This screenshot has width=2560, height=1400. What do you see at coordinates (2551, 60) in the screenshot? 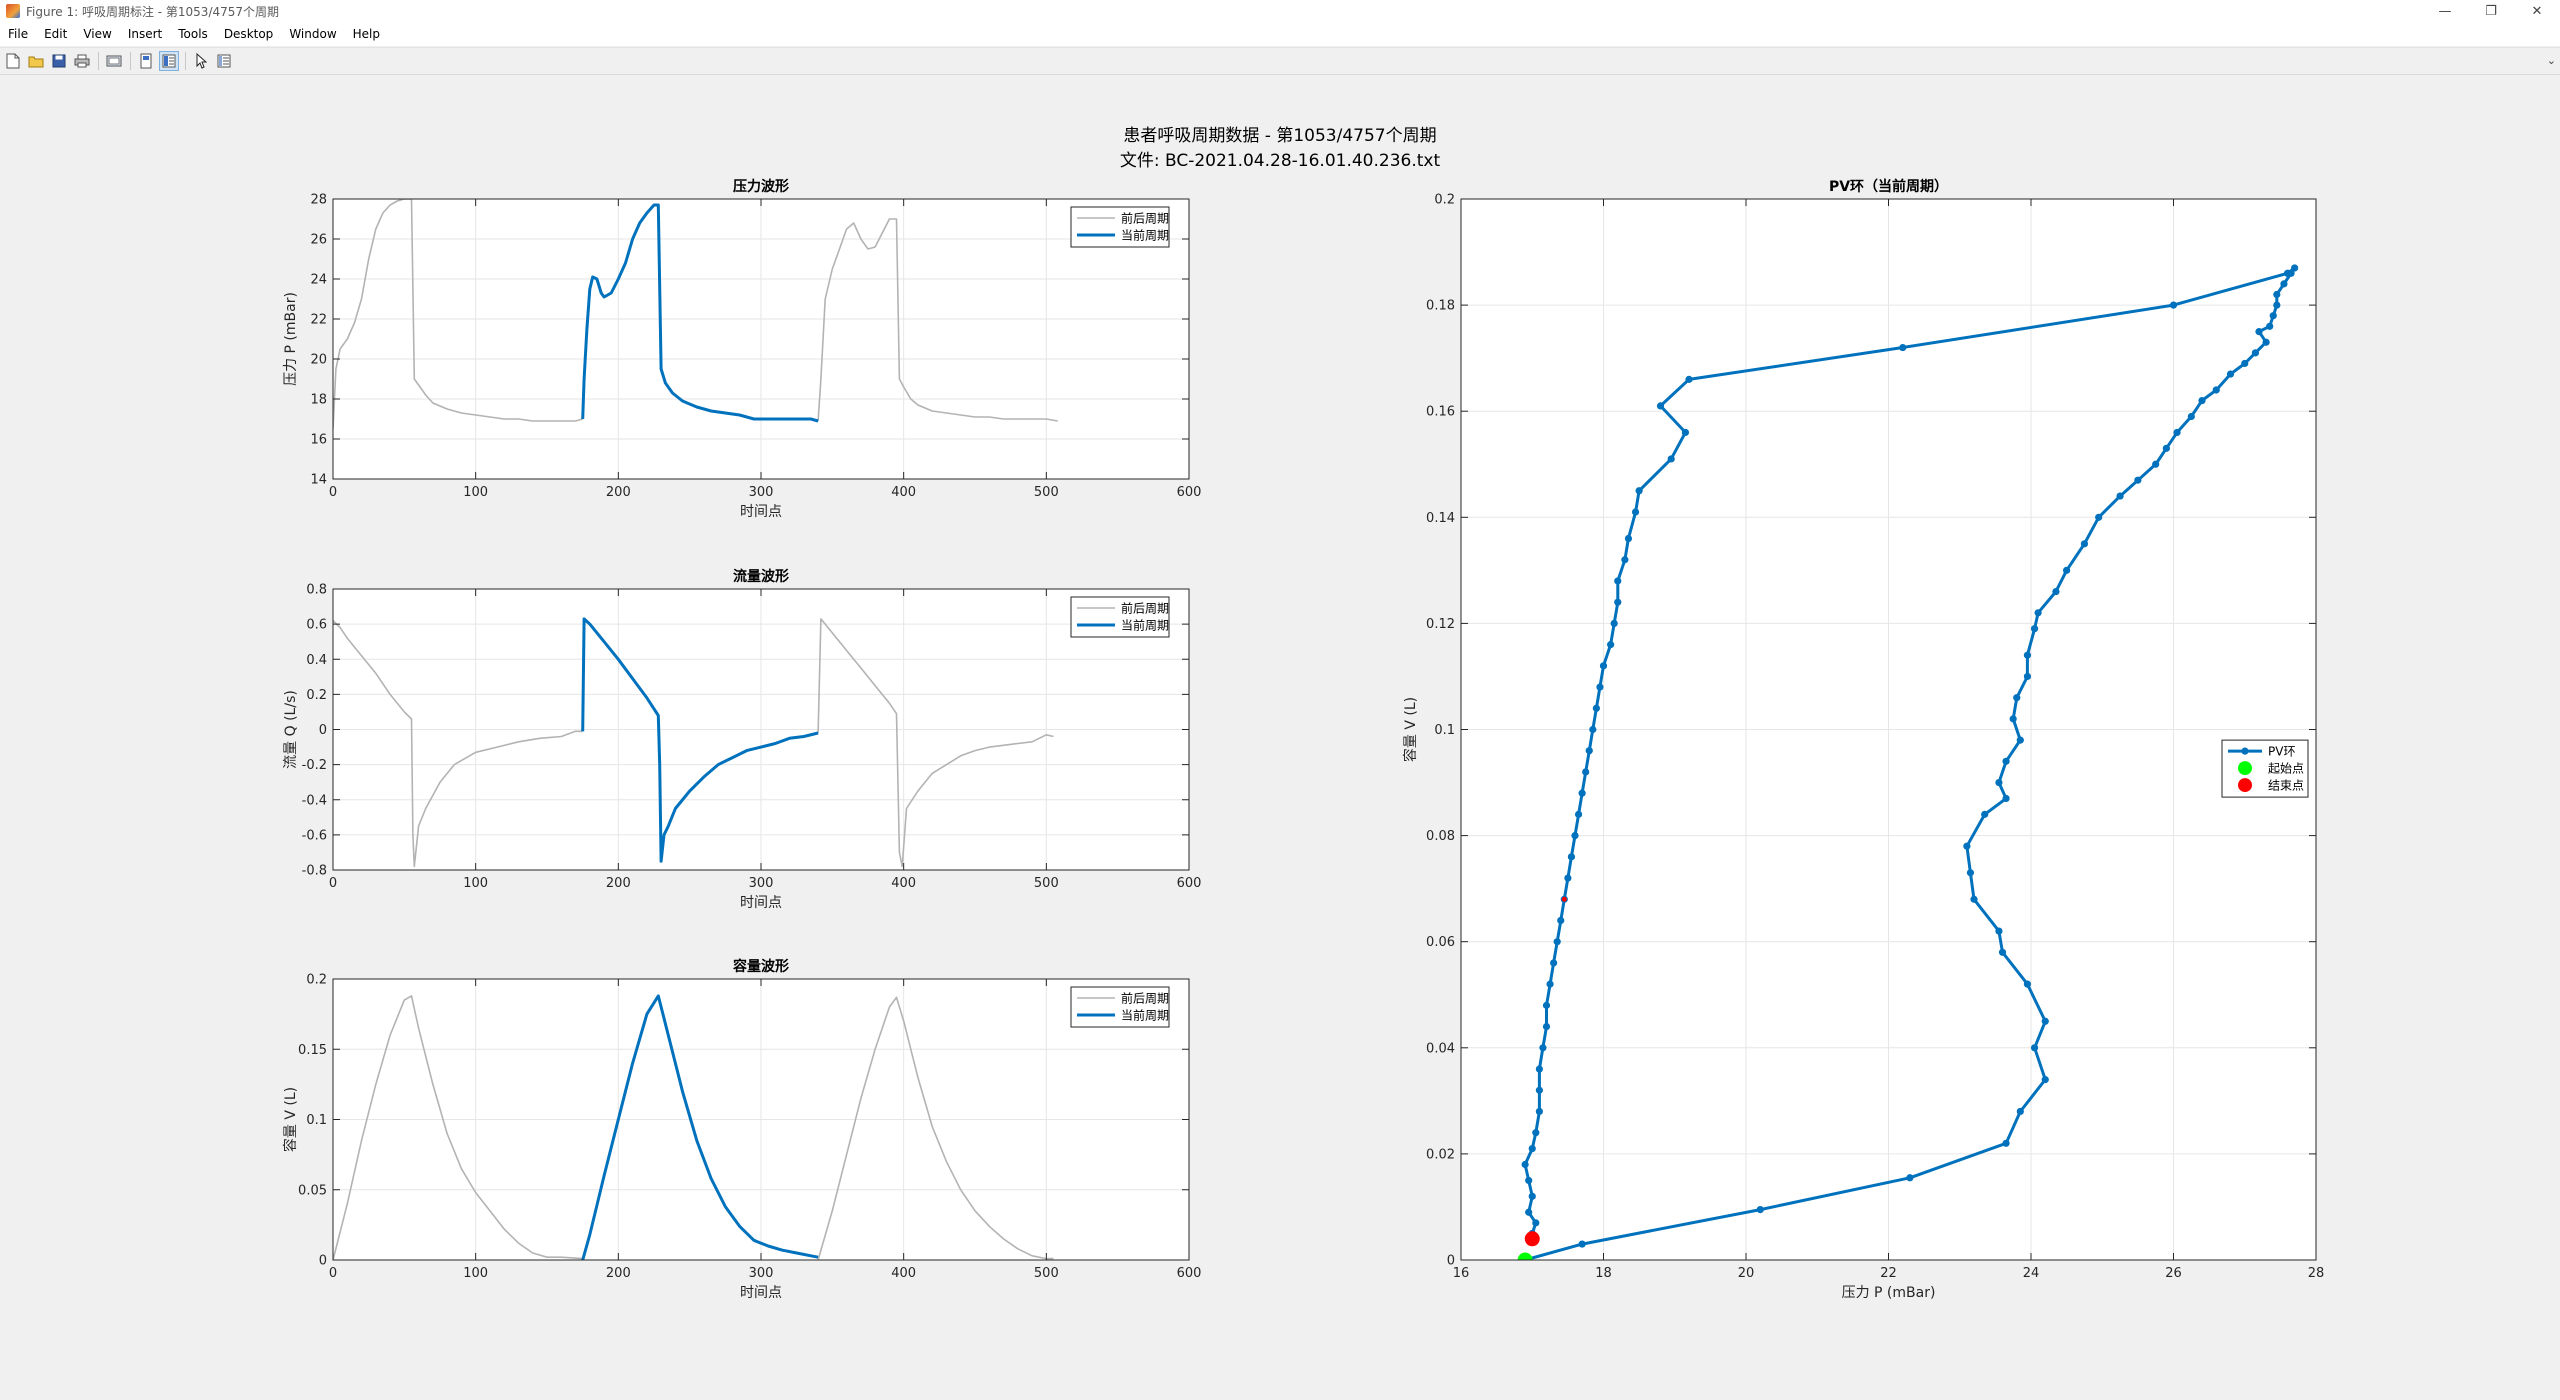
I see `toolbar-expand-icon: ⌄` at bounding box center [2551, 60].